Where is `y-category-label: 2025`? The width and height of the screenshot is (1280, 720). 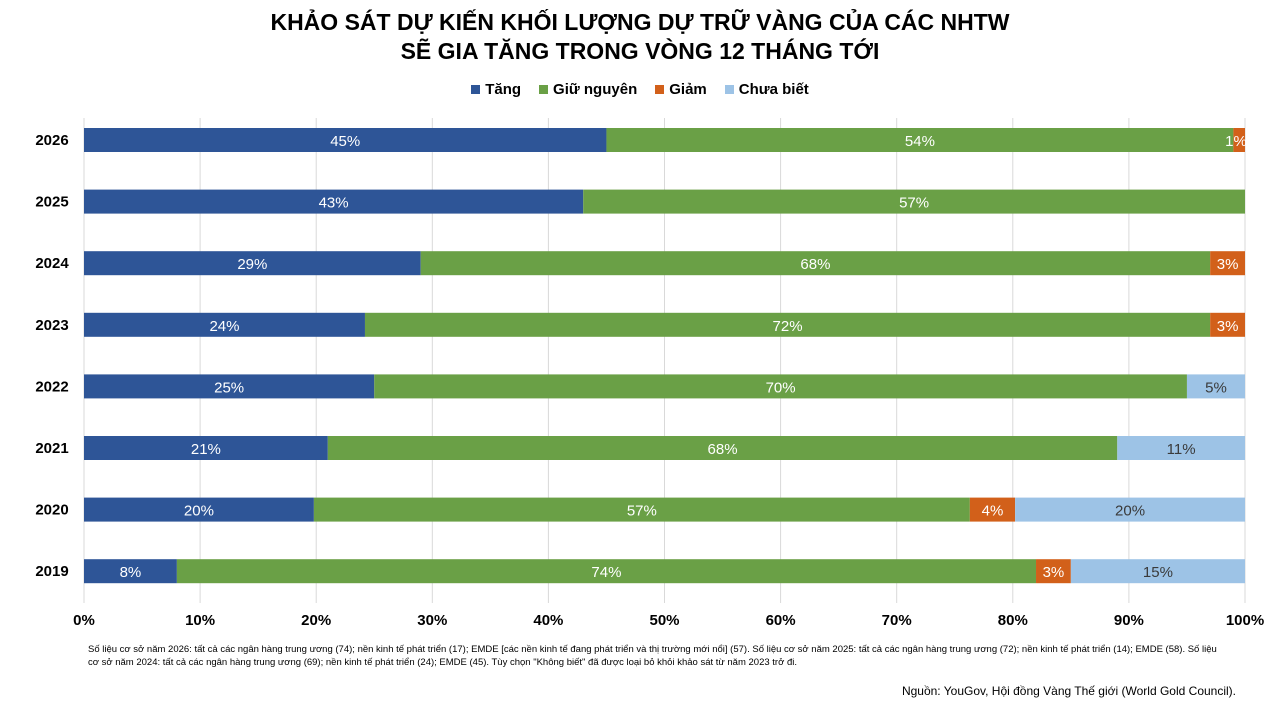 y-category-label: 2025 is located at coordinates (51, 202).